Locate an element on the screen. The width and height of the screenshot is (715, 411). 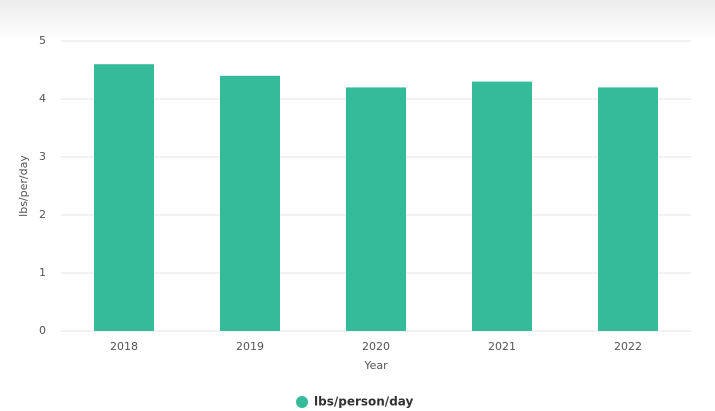
x-tick-label: 2019 is located at coordinates (250, 346).